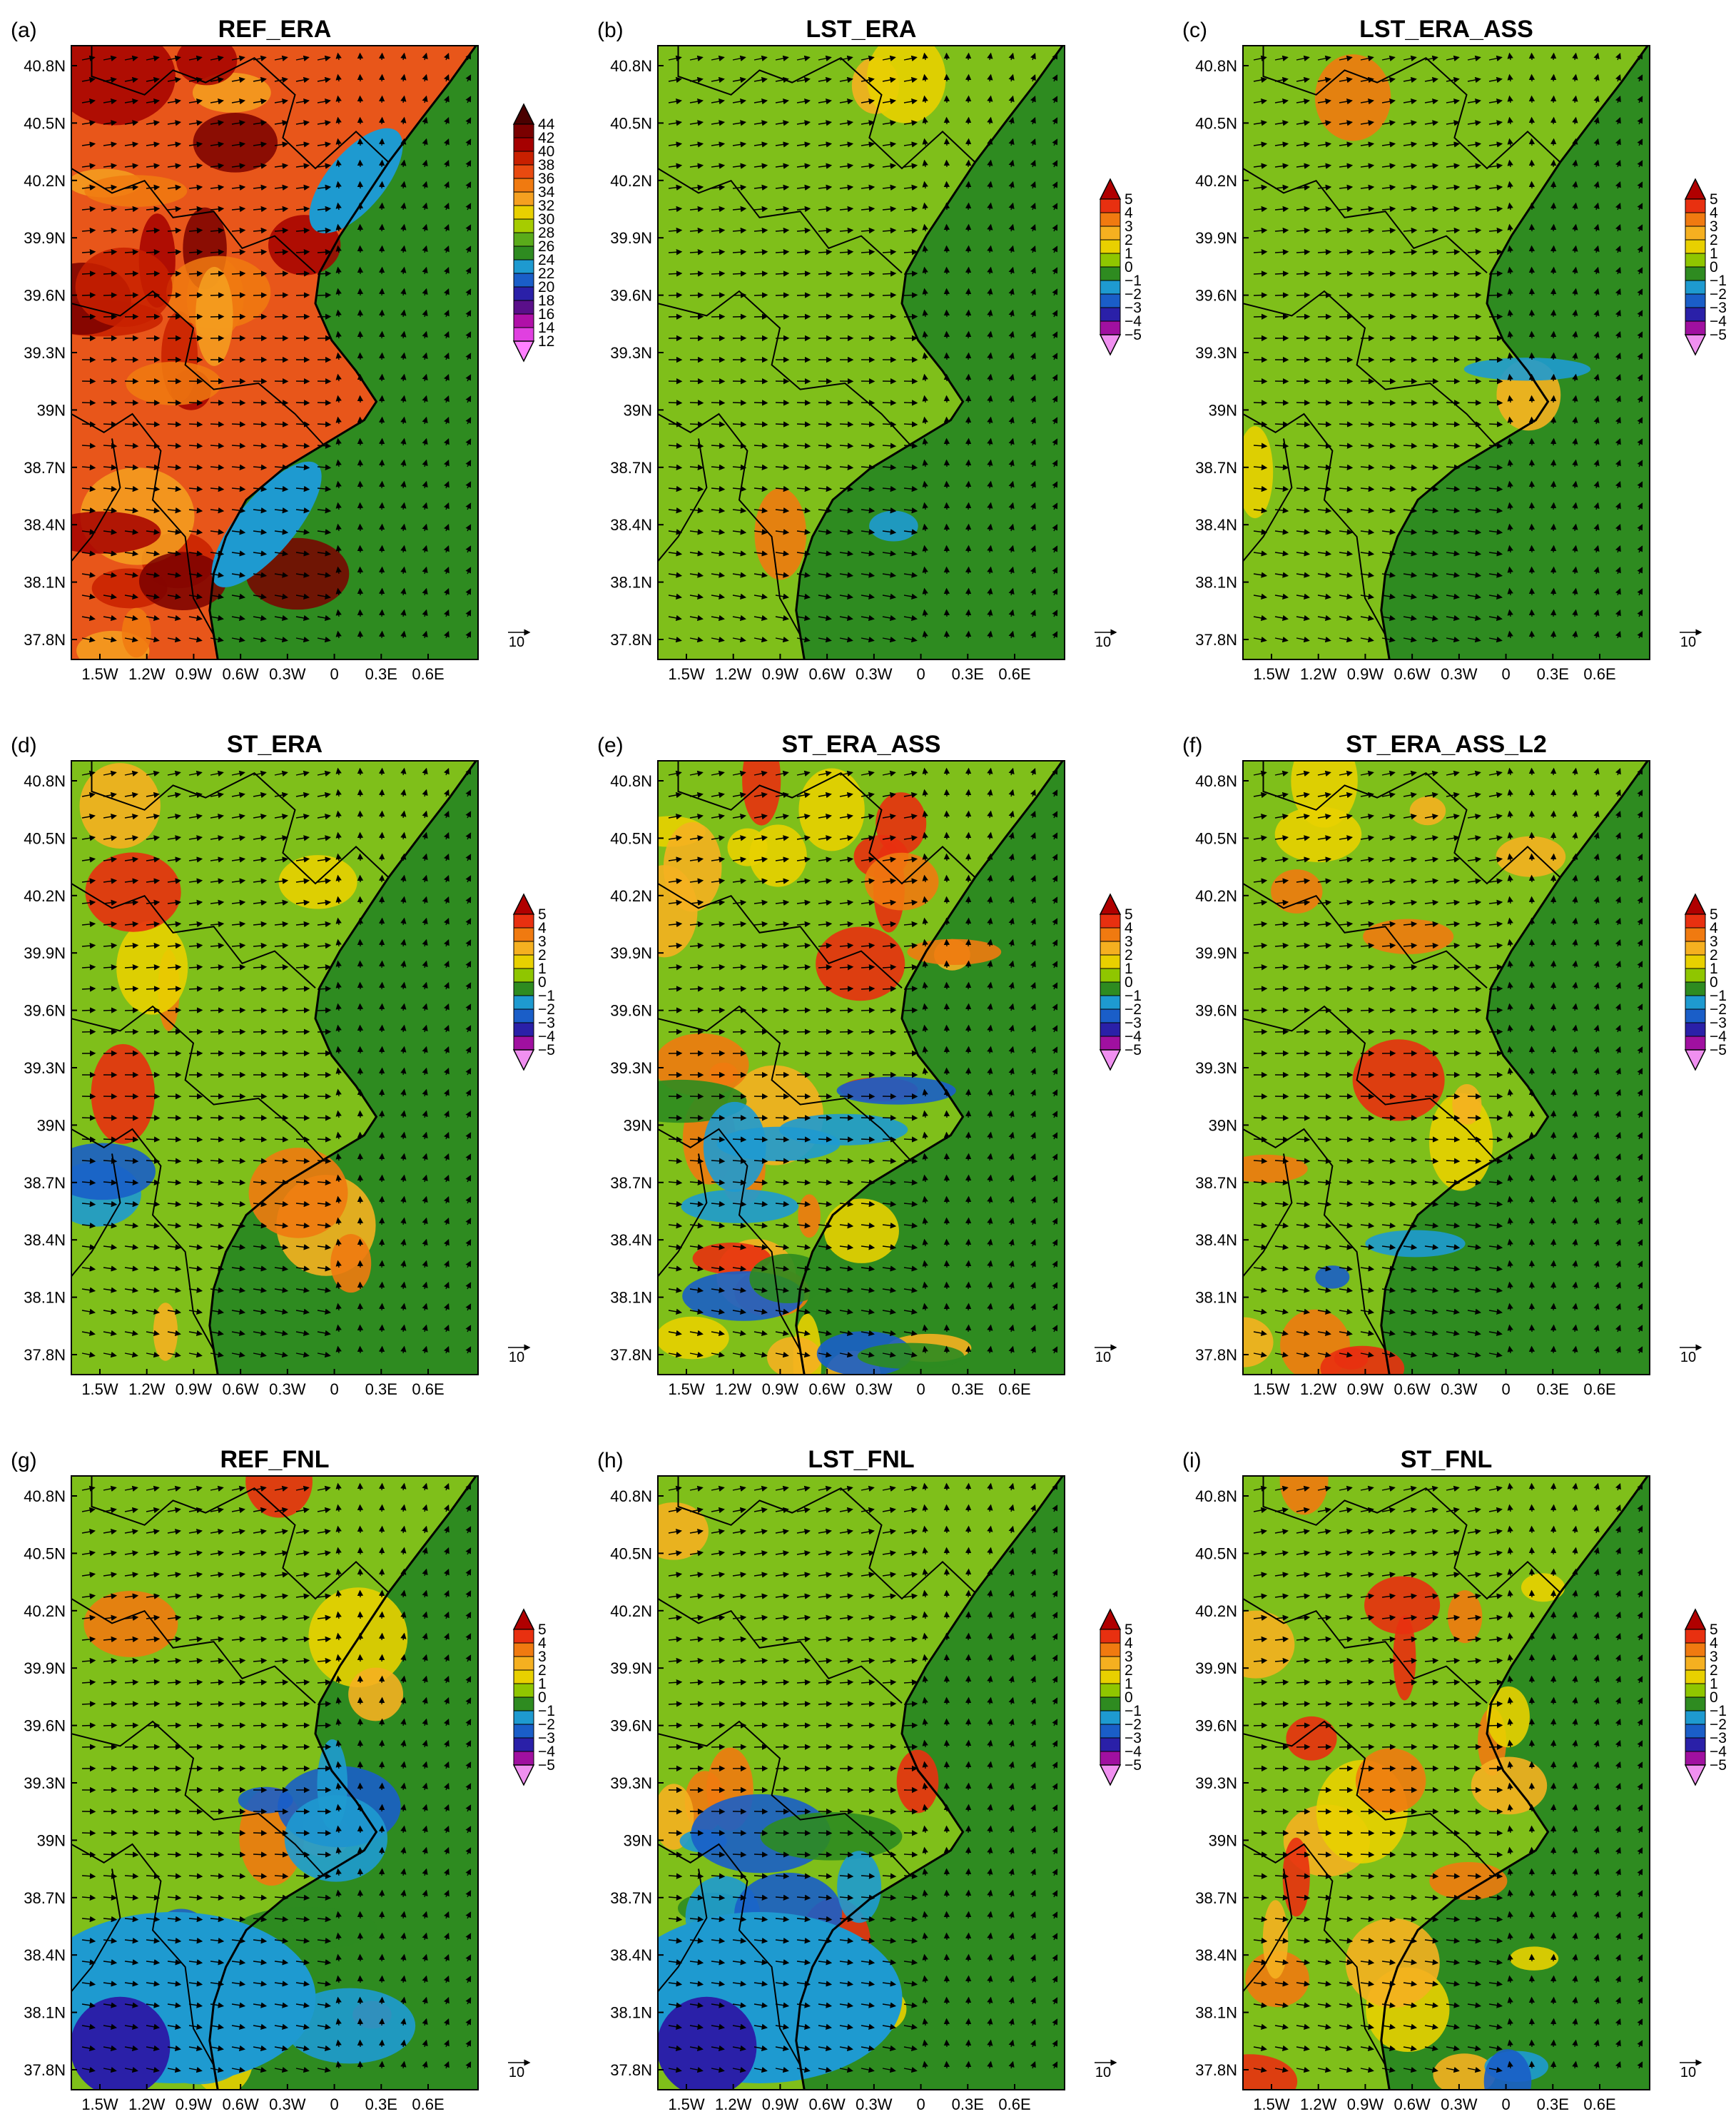 The height and width of the screenshot is (2114, 1736). Describe the element at coordinates (546, 179) in the screenshot. I see `colorbar-tick-label: 36` at that location.